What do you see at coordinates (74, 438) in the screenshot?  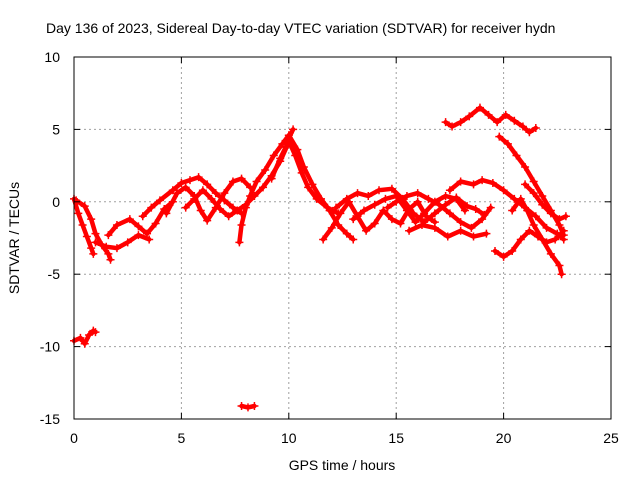 I see `x-tick-label: 0` at bounding box center [74, 438].